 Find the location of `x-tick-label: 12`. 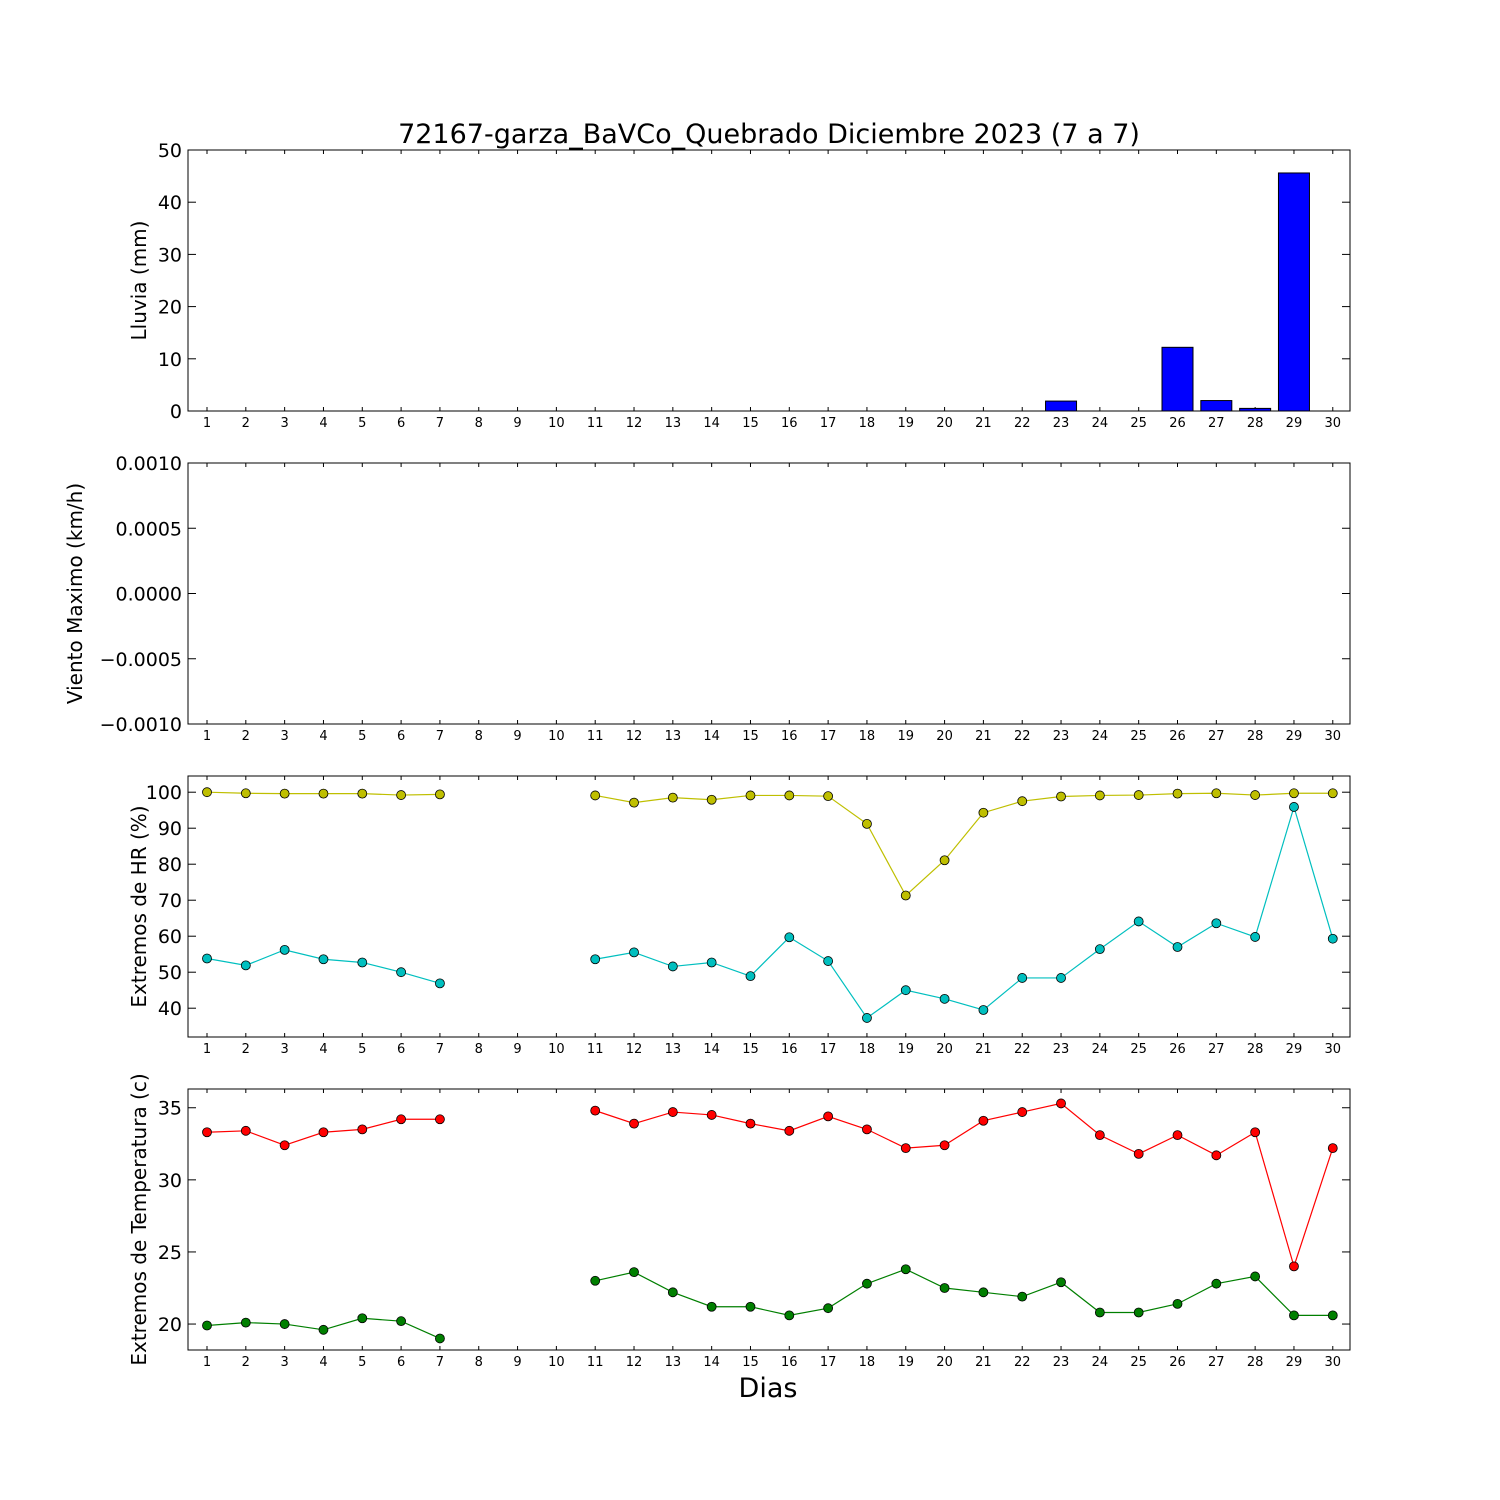

x-tick-label: 12 is located at coordinates (634, 423).